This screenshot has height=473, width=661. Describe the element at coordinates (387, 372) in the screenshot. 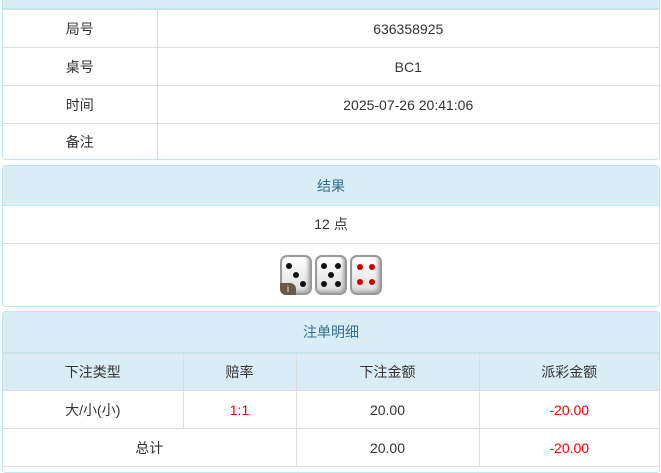

I see `header-bet-amount: 下注金额` at that location.